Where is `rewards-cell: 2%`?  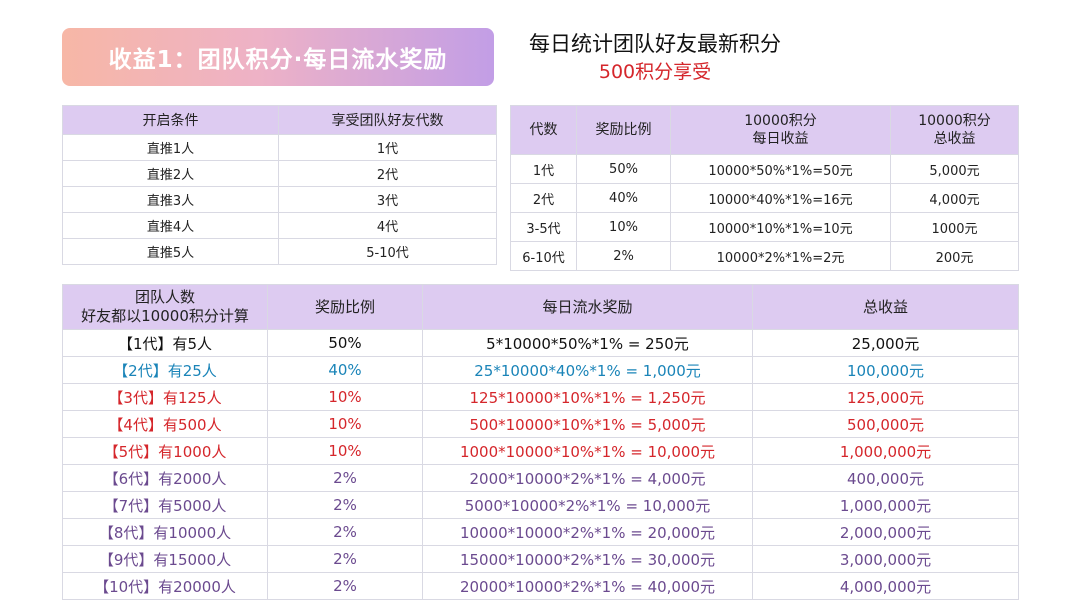
rewards-cell: 2% is located at coordinates (623, 256).